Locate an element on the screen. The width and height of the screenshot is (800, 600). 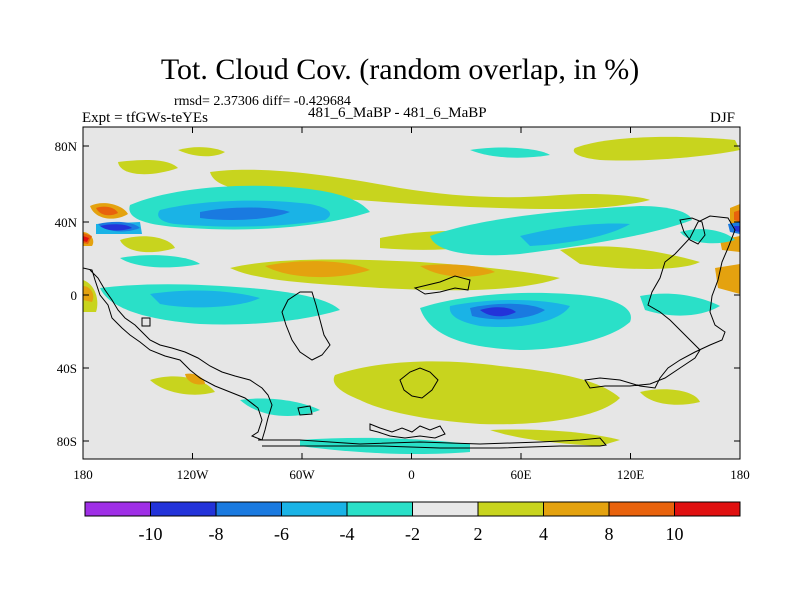
coastline-island-a is located at coordinates (419, 383).